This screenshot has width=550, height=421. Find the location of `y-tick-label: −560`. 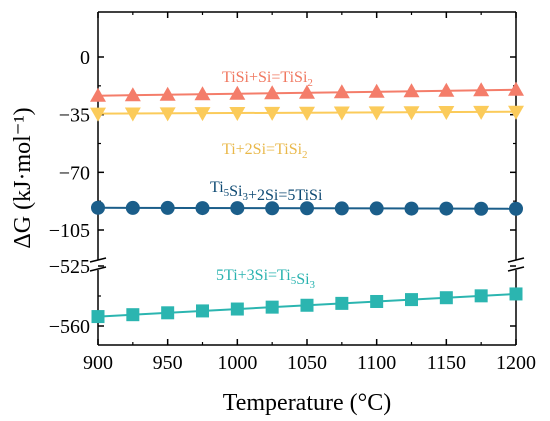

y-tick-label: −560 is located at coordinates (69, 327).